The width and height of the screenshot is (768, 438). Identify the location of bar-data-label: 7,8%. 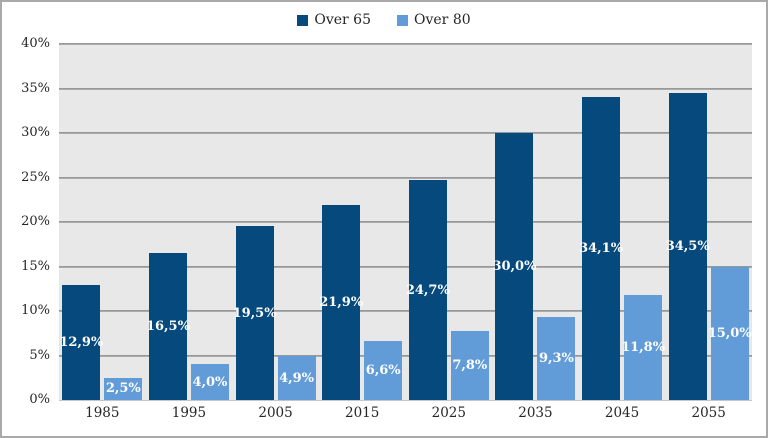
(470, 365).